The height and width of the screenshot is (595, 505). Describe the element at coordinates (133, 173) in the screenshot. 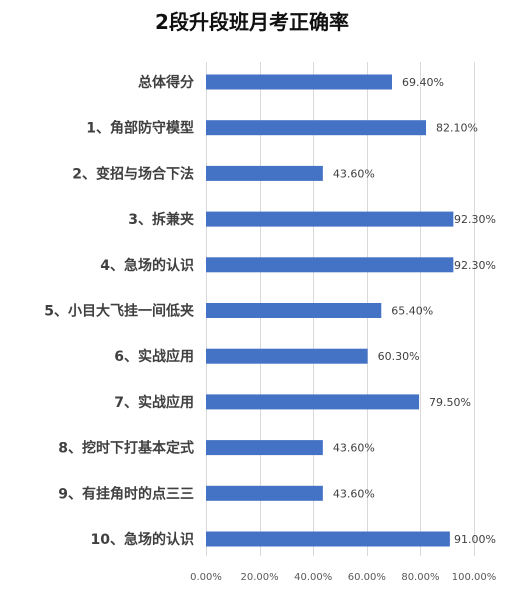

I see `category-label: 2、变招与场合下法` at that location.